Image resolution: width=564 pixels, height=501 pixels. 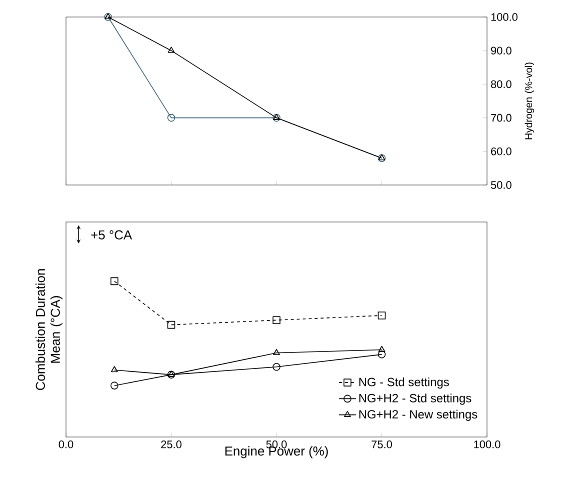 I want to click on y-tick-label: 50.0, so click(x=501, y=185).